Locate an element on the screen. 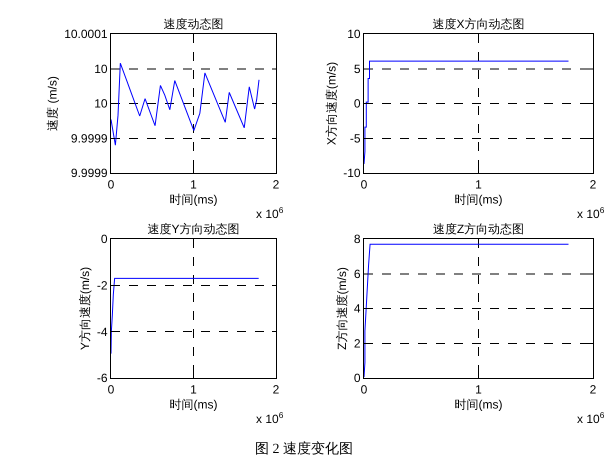 Image resolution: width=608 pixels, height=467 pixels. y-tick-label: -6 is located at coordinates (102, 378).